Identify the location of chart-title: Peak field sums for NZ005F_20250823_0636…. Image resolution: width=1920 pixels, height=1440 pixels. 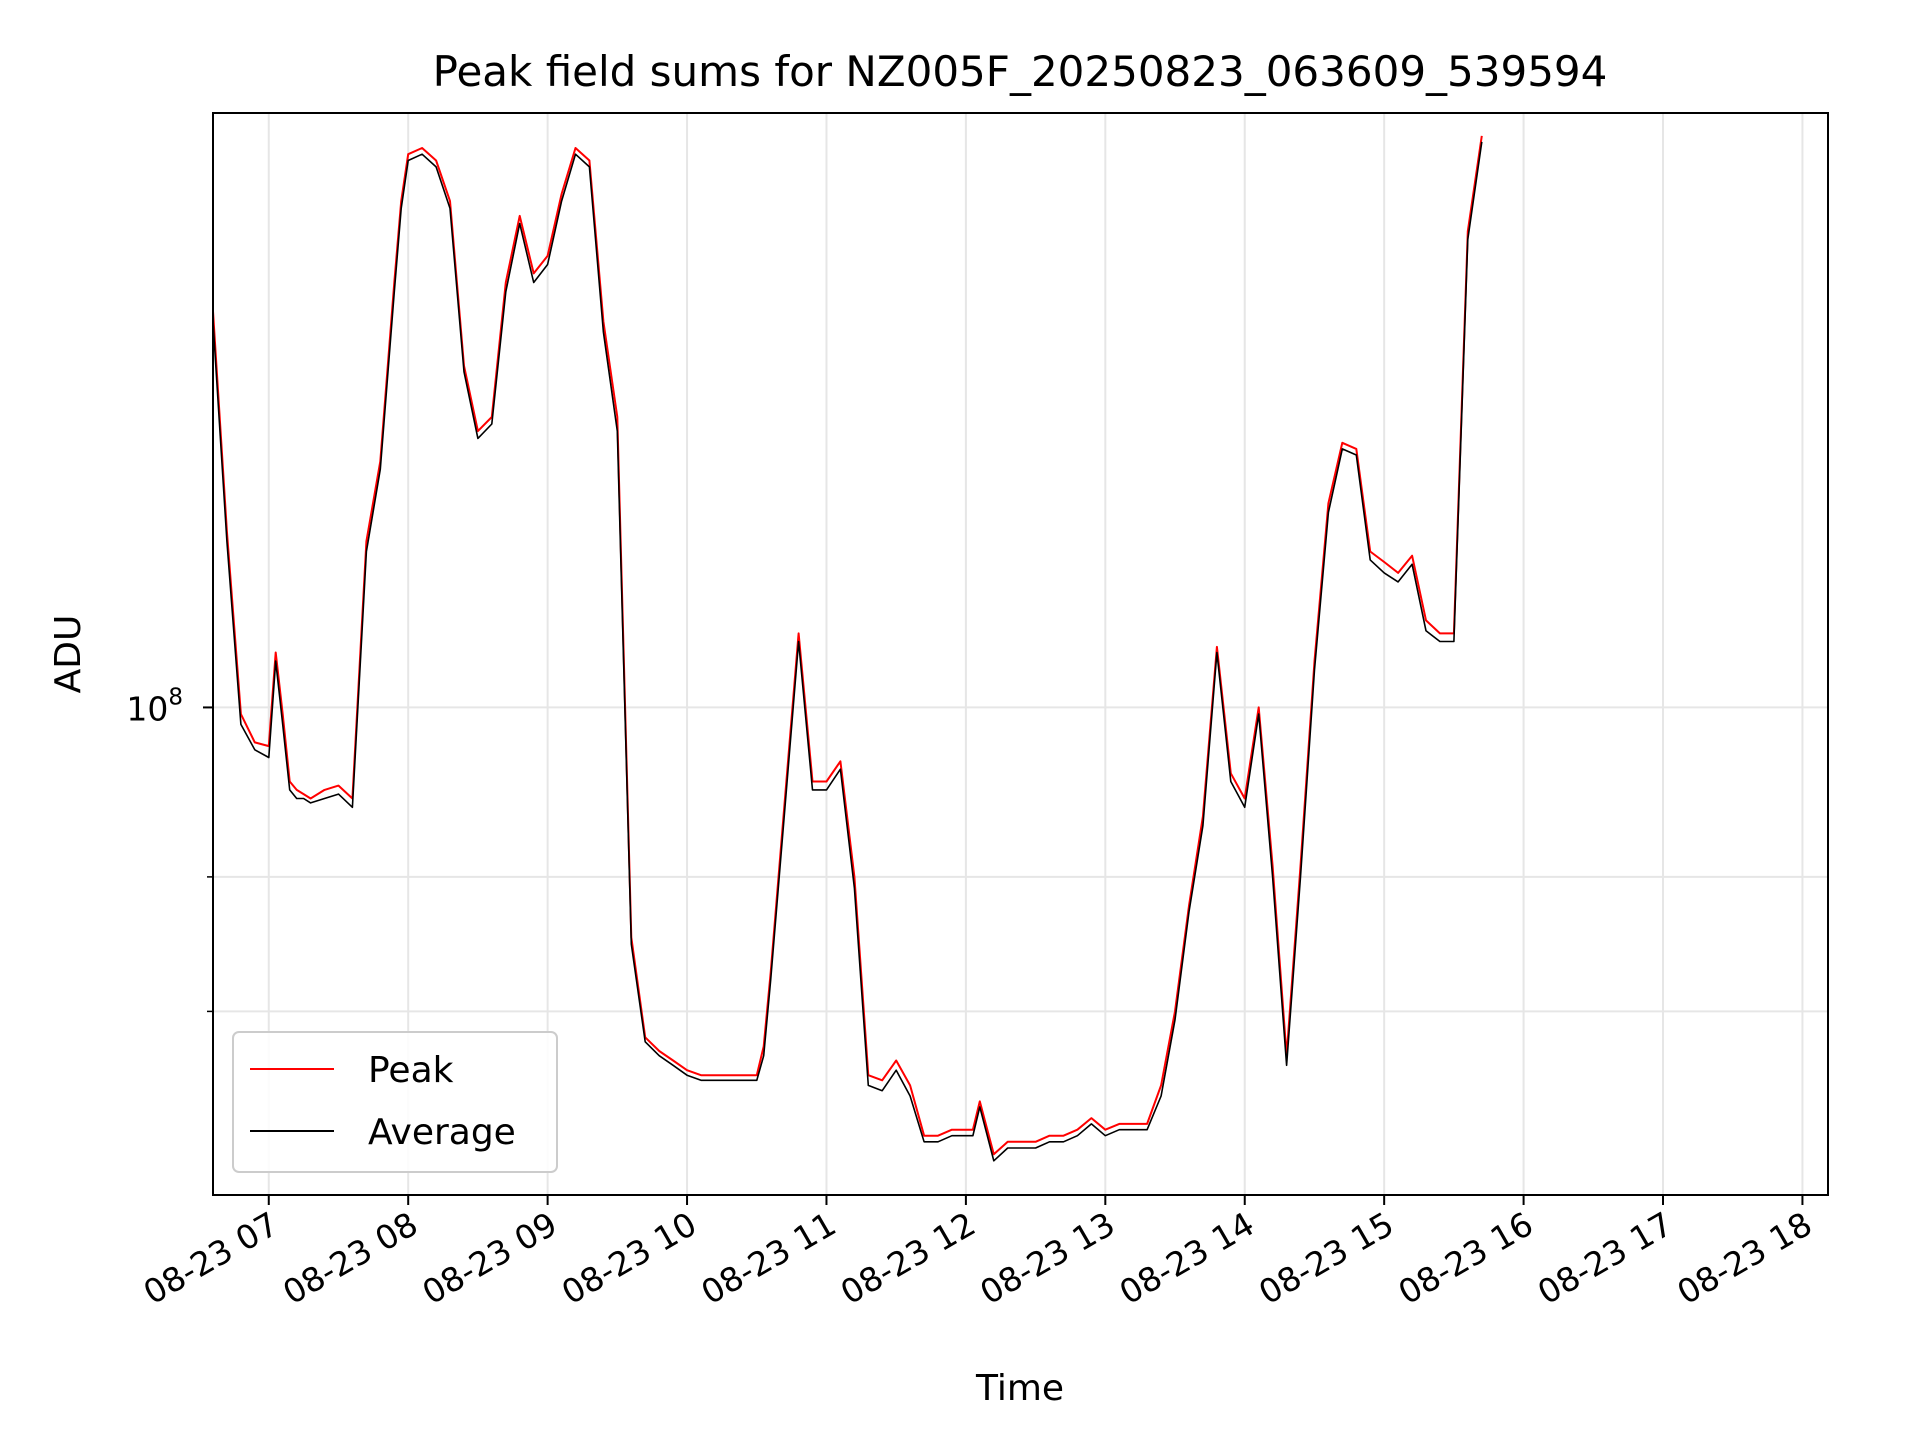
(1020, 71).